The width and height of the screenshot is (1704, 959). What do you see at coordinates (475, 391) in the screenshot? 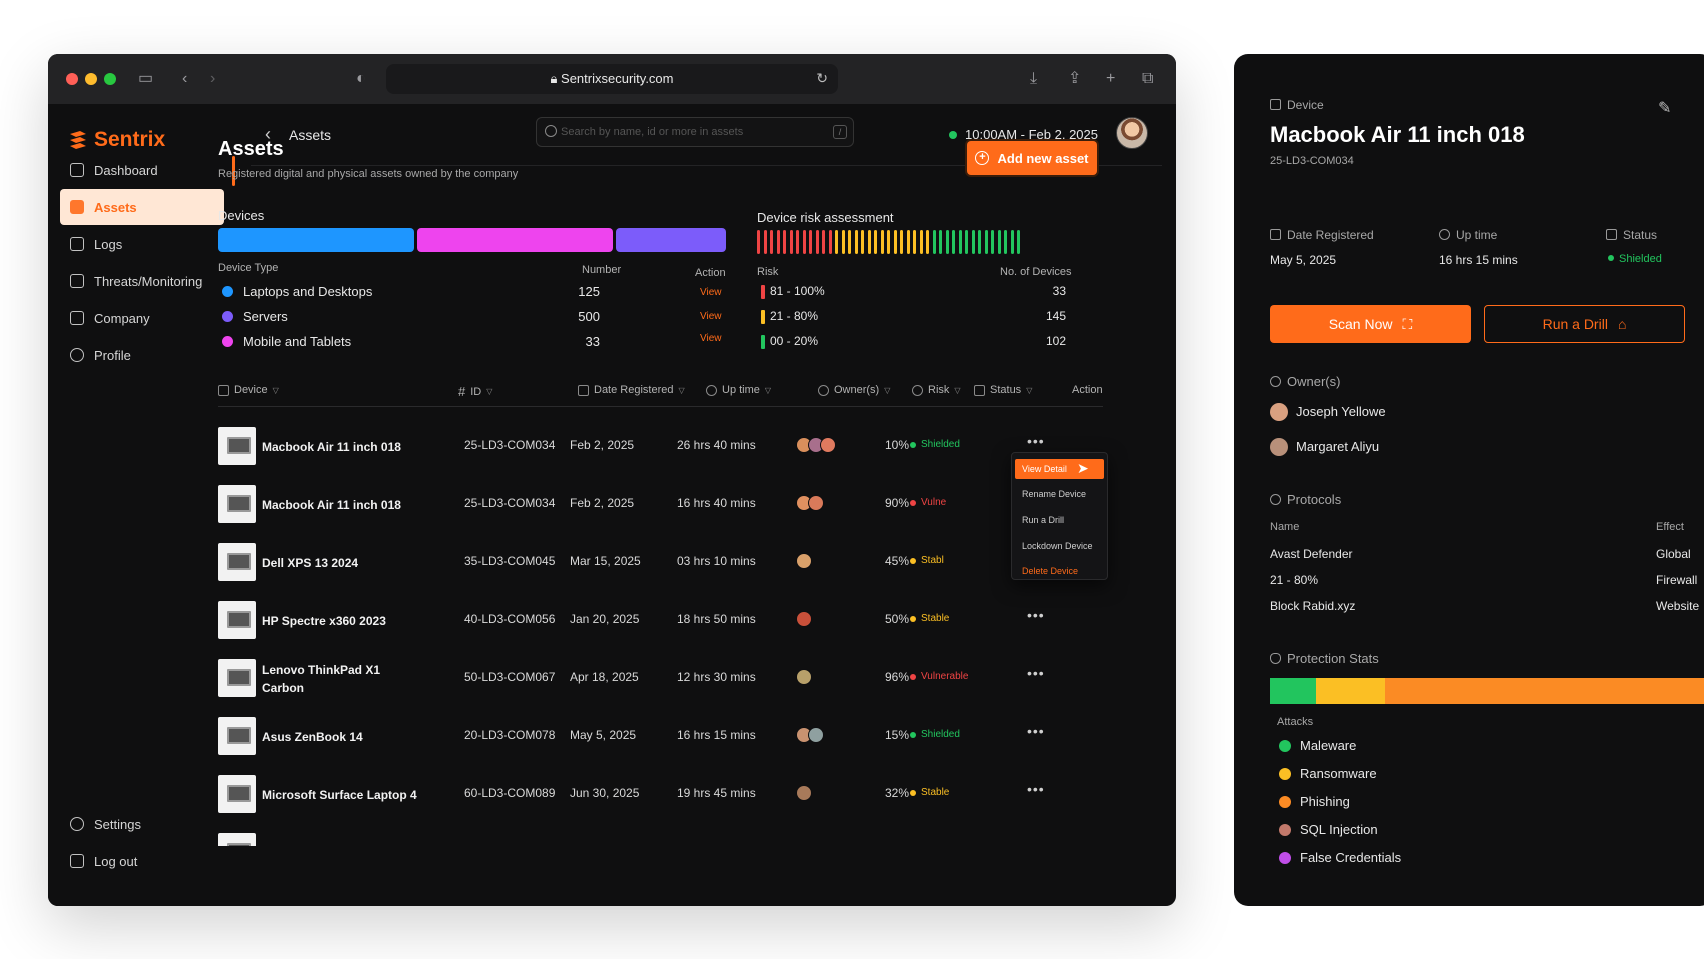
I see `column-header-id: # ID ▽` at bounding box center [475, 391].